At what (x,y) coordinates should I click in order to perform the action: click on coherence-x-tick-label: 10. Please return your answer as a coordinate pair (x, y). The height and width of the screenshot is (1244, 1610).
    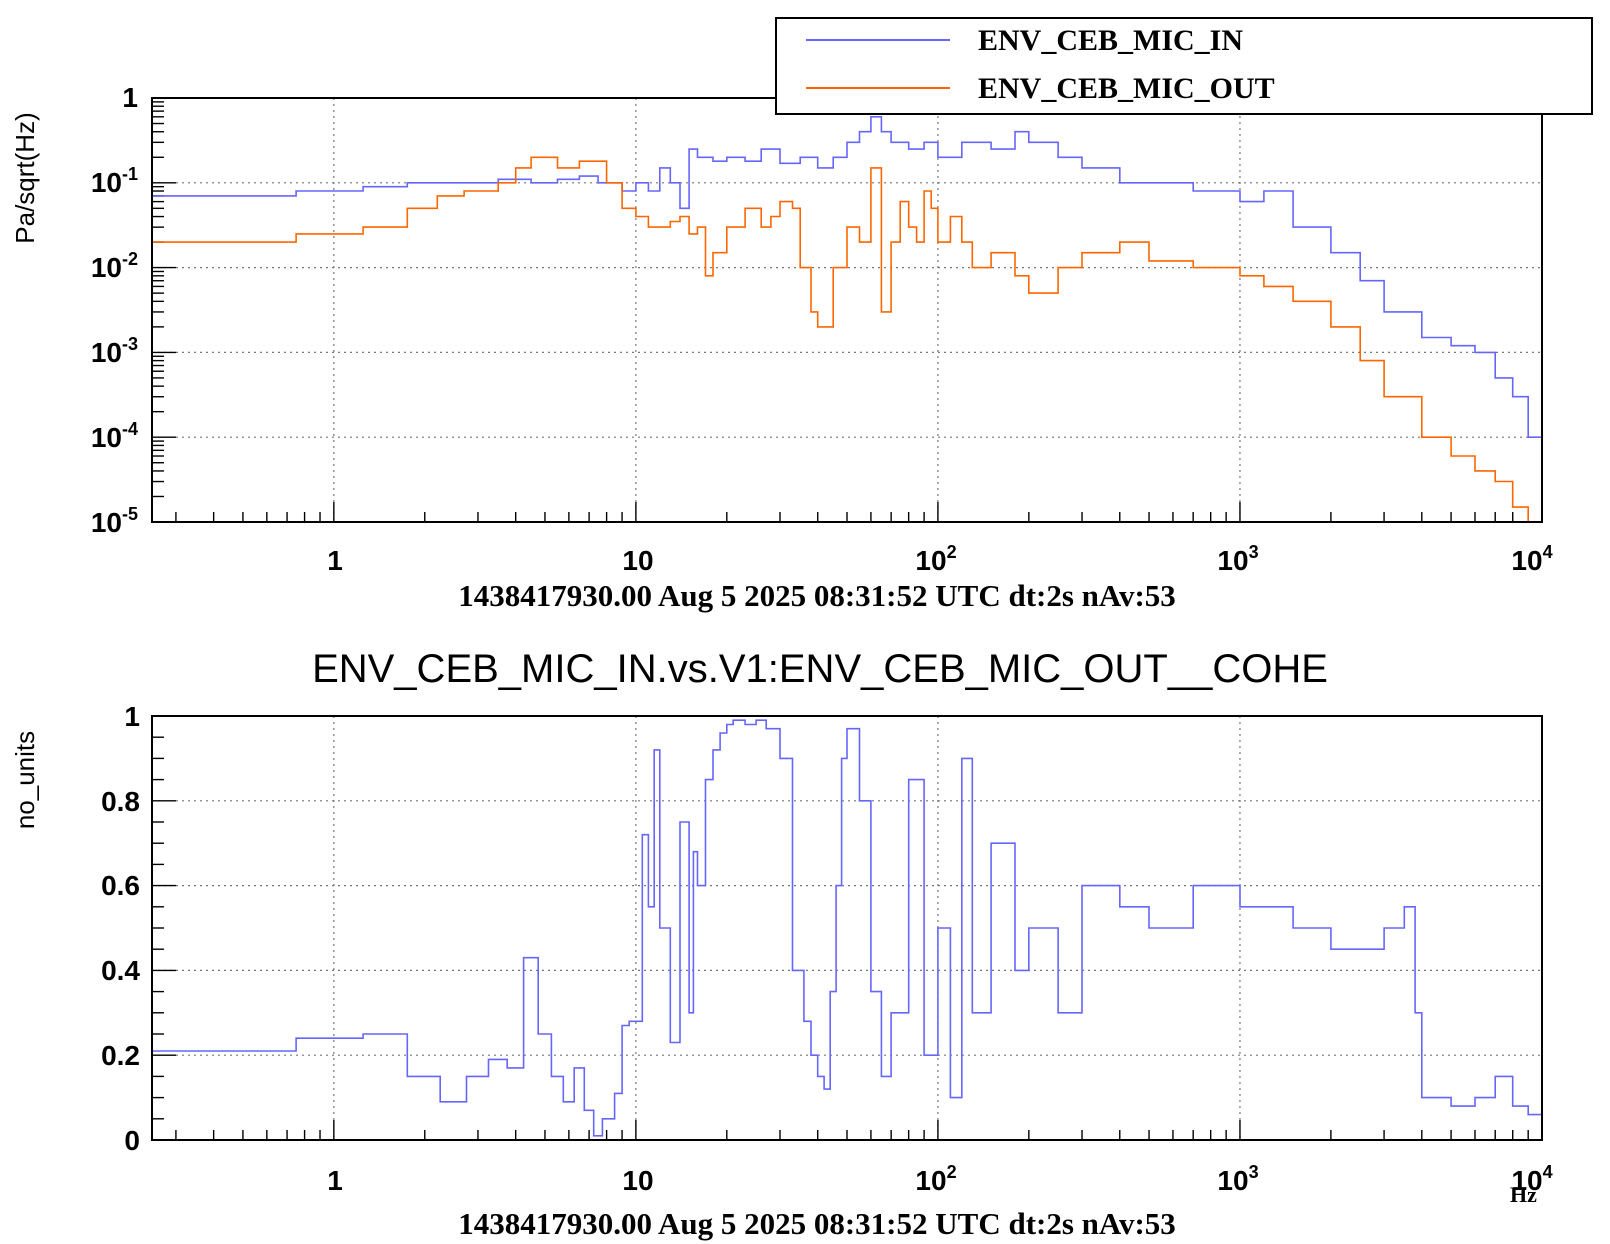
    Looking at the image, I should click on (637, 1180).